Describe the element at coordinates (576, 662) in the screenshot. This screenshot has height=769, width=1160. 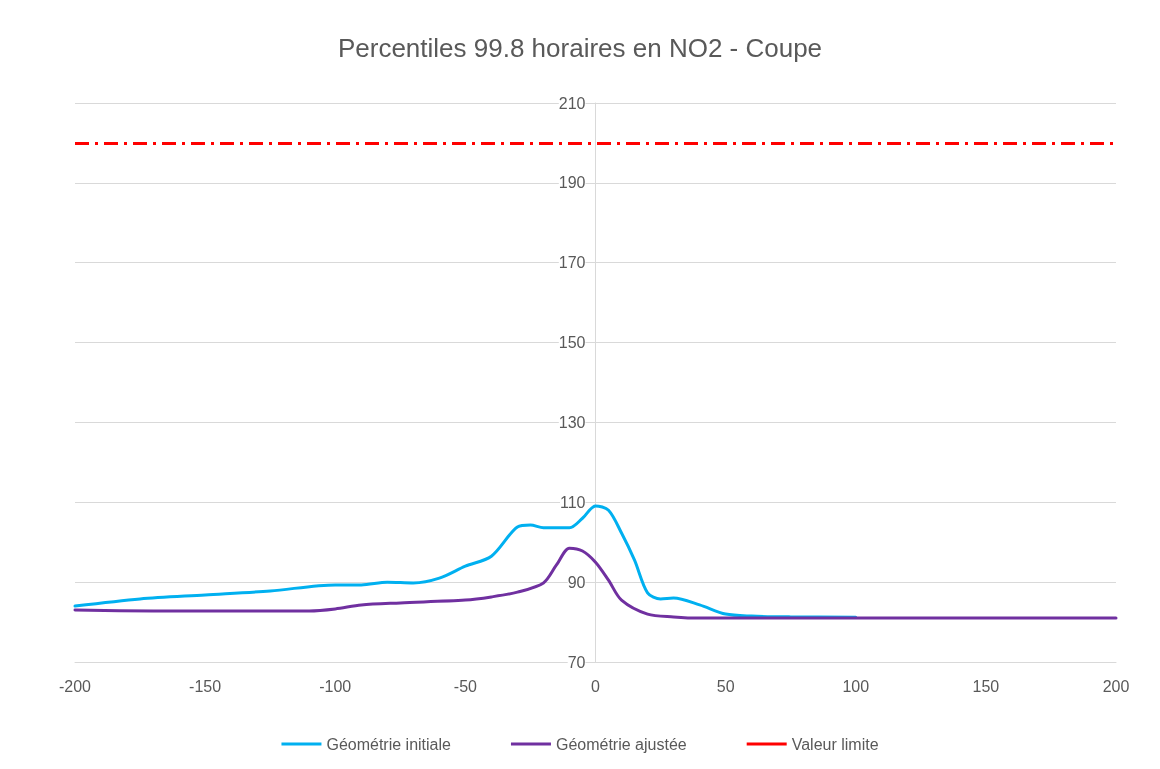
I see `y-tick-label: 70` at that location.